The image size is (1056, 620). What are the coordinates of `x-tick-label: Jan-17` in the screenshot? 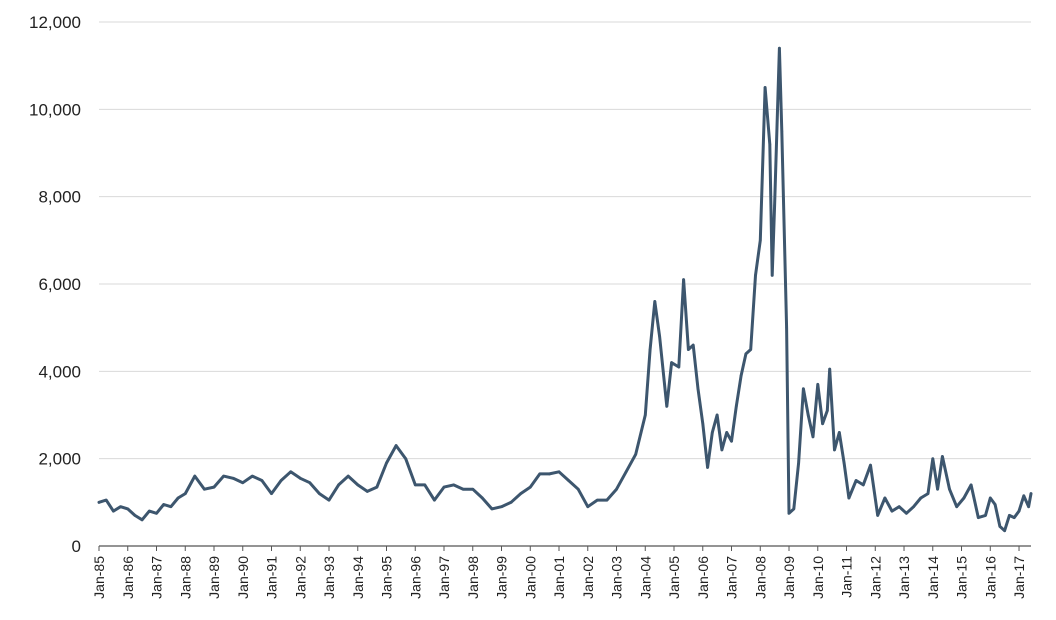 It's located at (1019, 577).